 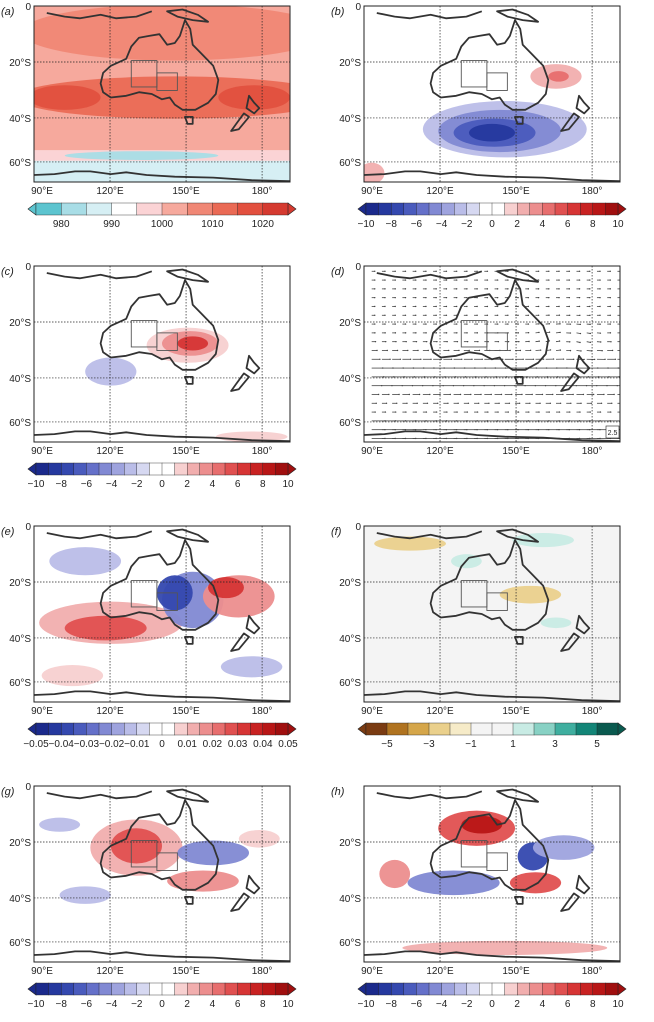 I want to click on colorbar-min-arrow, so click(x=32, y=729).